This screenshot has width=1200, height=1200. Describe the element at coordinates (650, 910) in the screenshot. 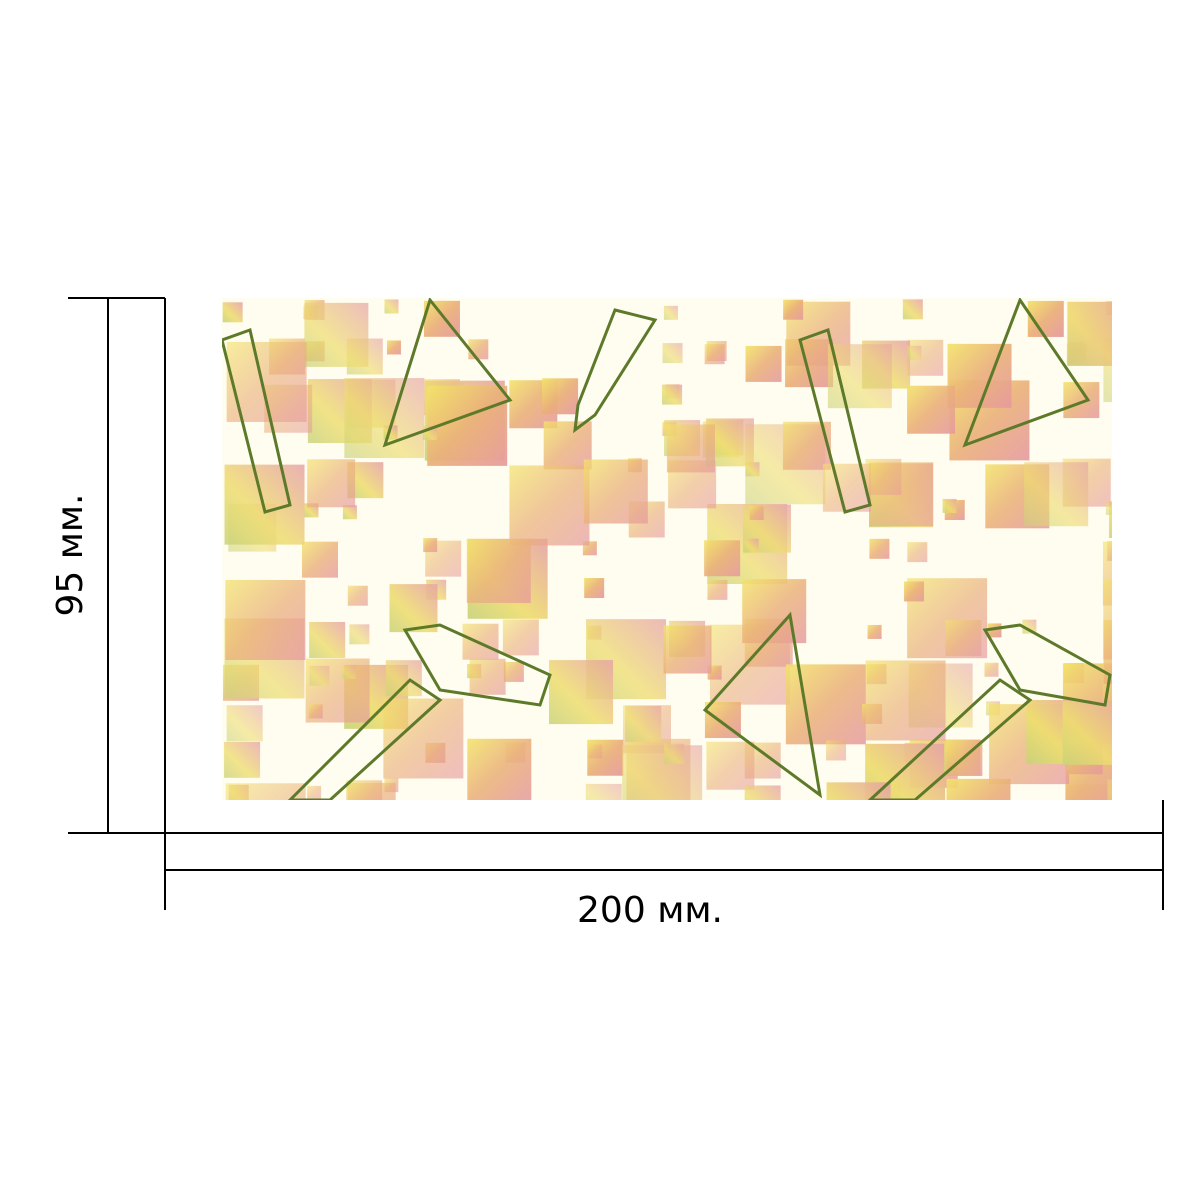

I see `width-label: 200 мм.` at that location.